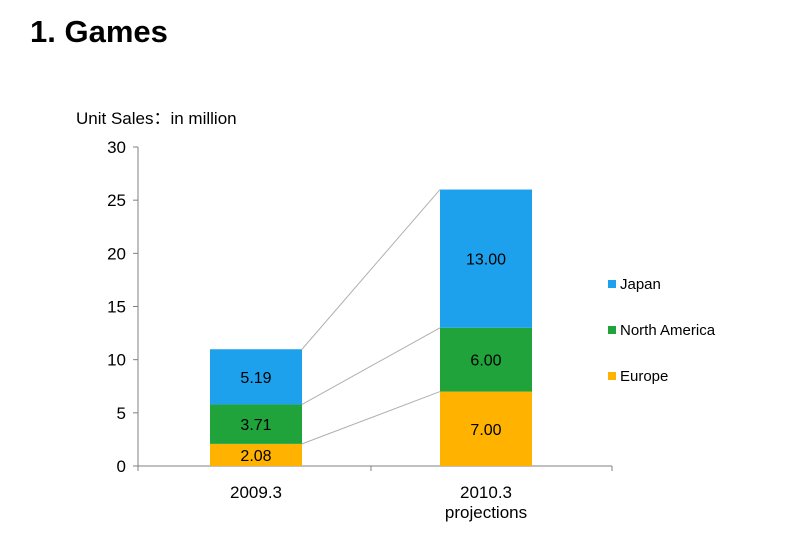  I want to click on value-label-japan-0: 5.19, so click(255, 378).